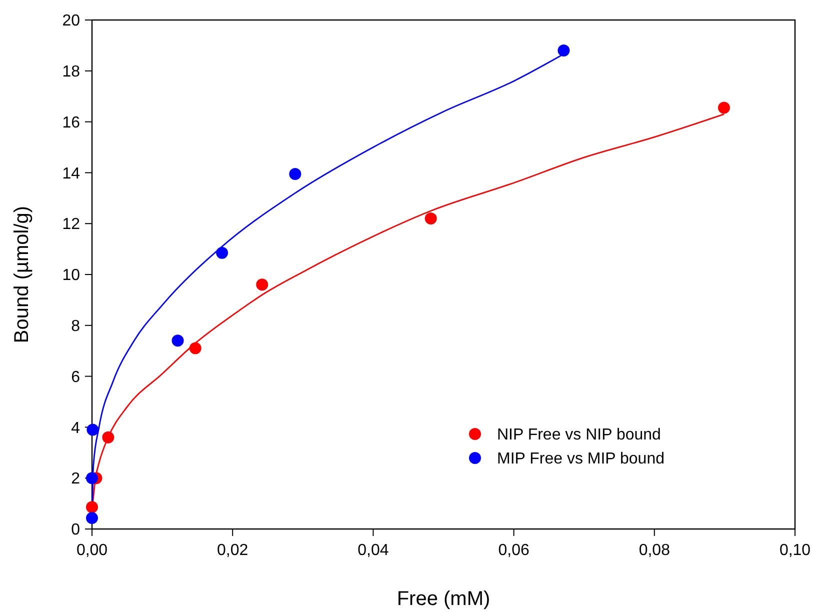  What do you see at coordinates (92, 550) in the screenshot?
I see `x-tick-label: 0,00` at bounding box center [92, 550].